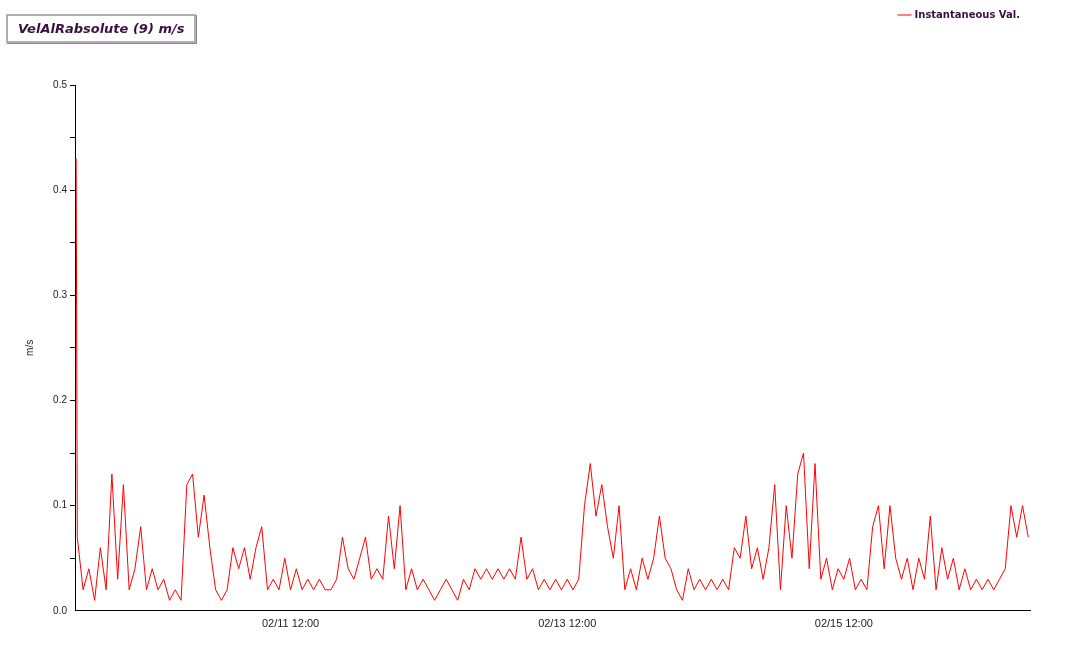  What do you see at coordinates (60, 505) in the screenshot?
I see `y-tick-label: 0.1` at bounding box center [60, 505].